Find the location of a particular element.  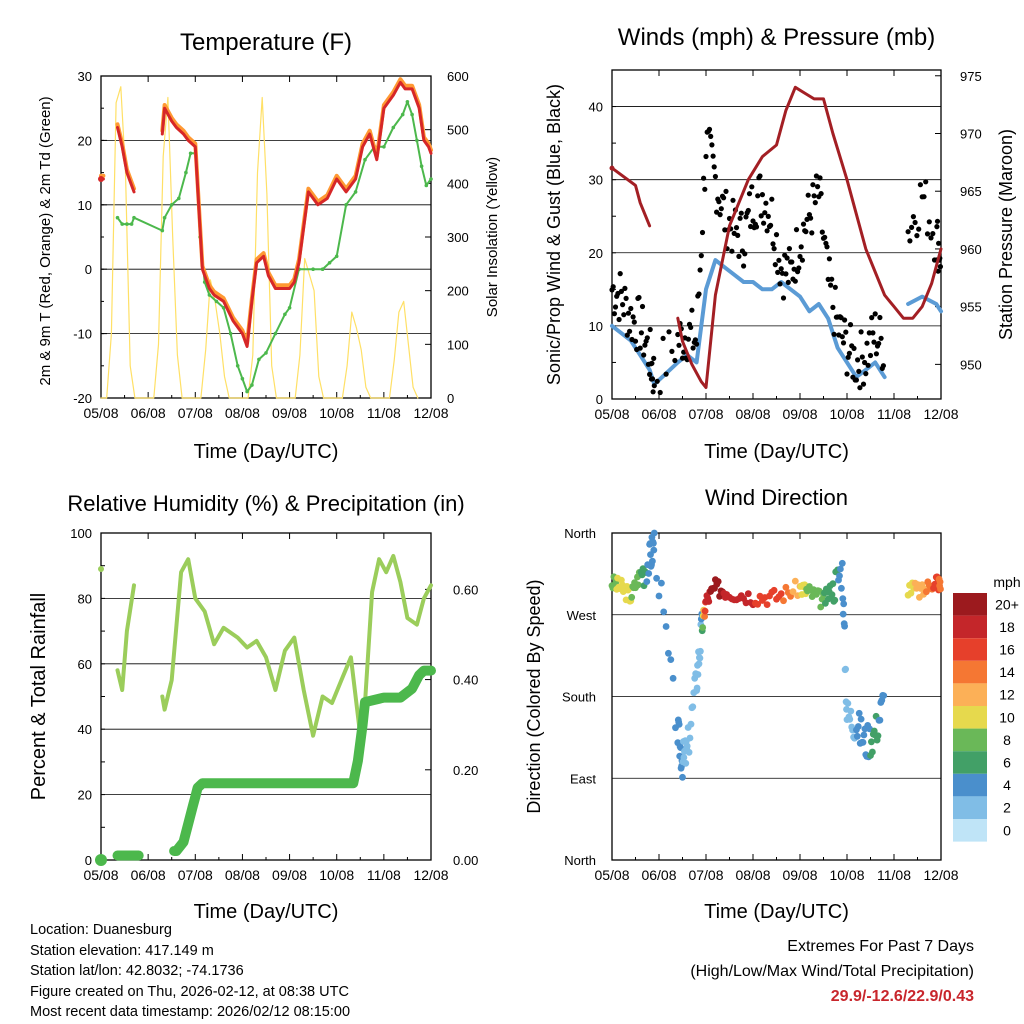

y2-axis-label-1: Station Pressure (Maroon) is located at coordinates (1006, 234).